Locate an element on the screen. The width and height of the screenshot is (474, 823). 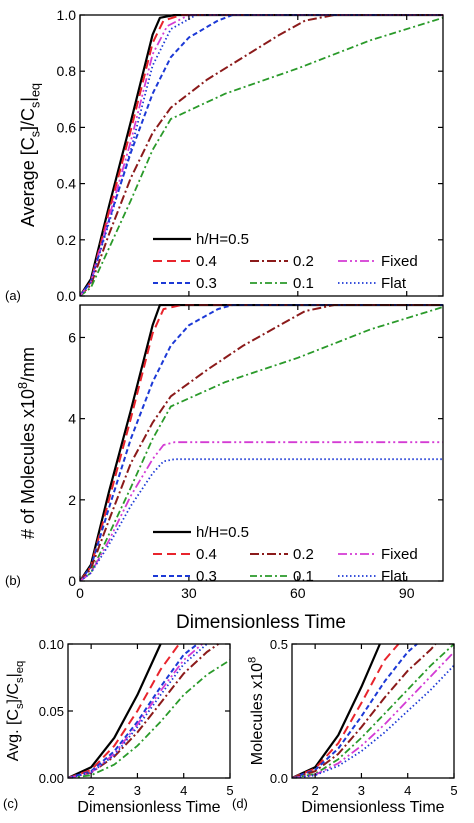
panel-label: (c) is located at coordinates (10, 803).